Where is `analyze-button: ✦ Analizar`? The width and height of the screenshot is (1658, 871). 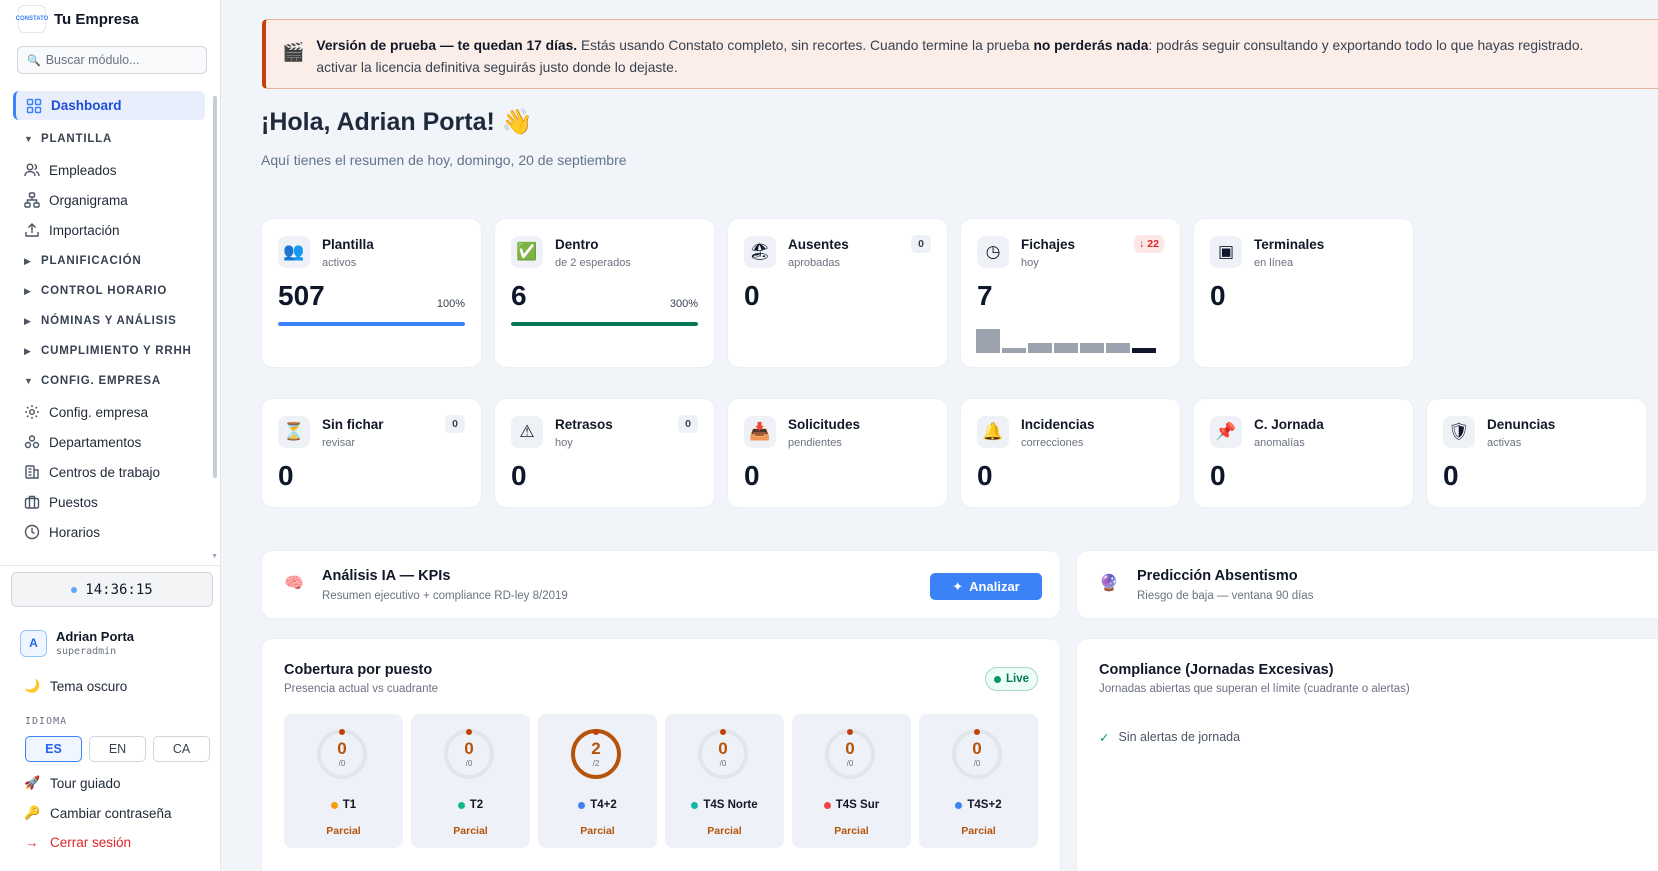
analyze-button: ✦ Analizar is located at coordinates (986, 586).